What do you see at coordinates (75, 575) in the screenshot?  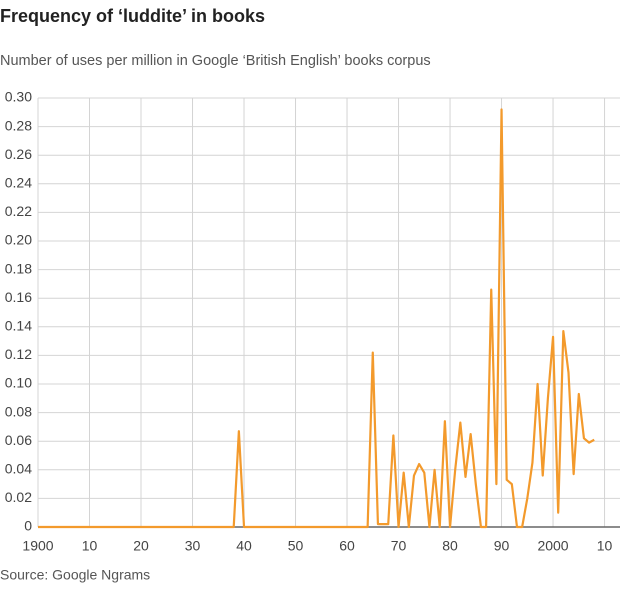 I see `source: Source: Google Ngrams` at bounding box center [75, 575].